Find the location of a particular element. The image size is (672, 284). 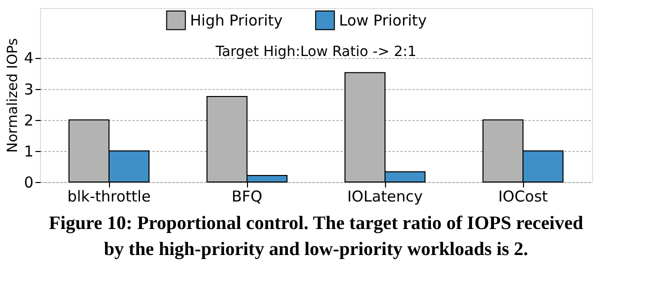

x-tick-label: IOCost is located at coordinates (523, 197).